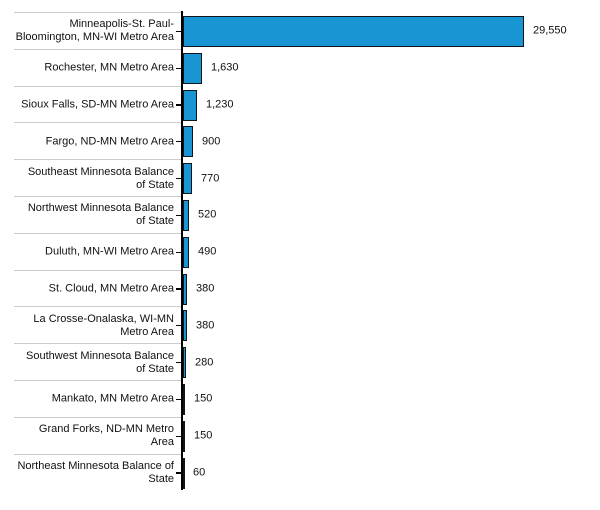 This screenshot has width=600, height=510. What do you see at coordinates (225, 67) in the screenshot?
I see `value-label: 1,630` at bounding box center [225, 67].